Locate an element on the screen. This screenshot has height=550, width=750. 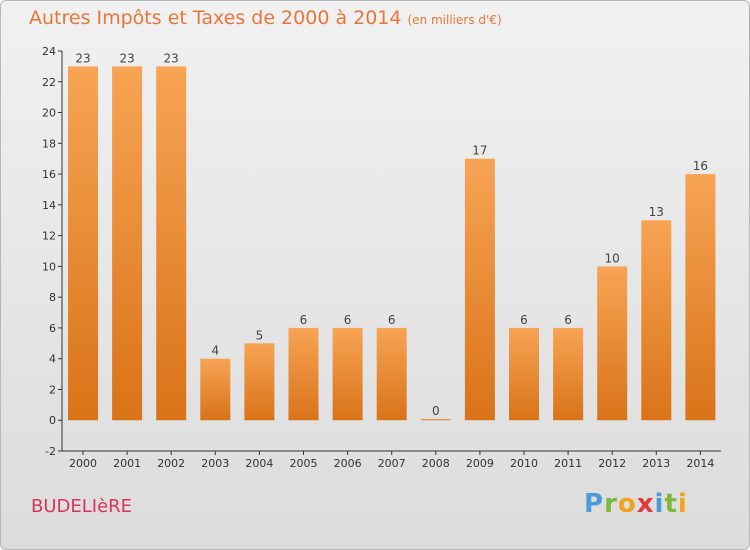
y-tick-label: 24 is located at coordinates (49, 51).